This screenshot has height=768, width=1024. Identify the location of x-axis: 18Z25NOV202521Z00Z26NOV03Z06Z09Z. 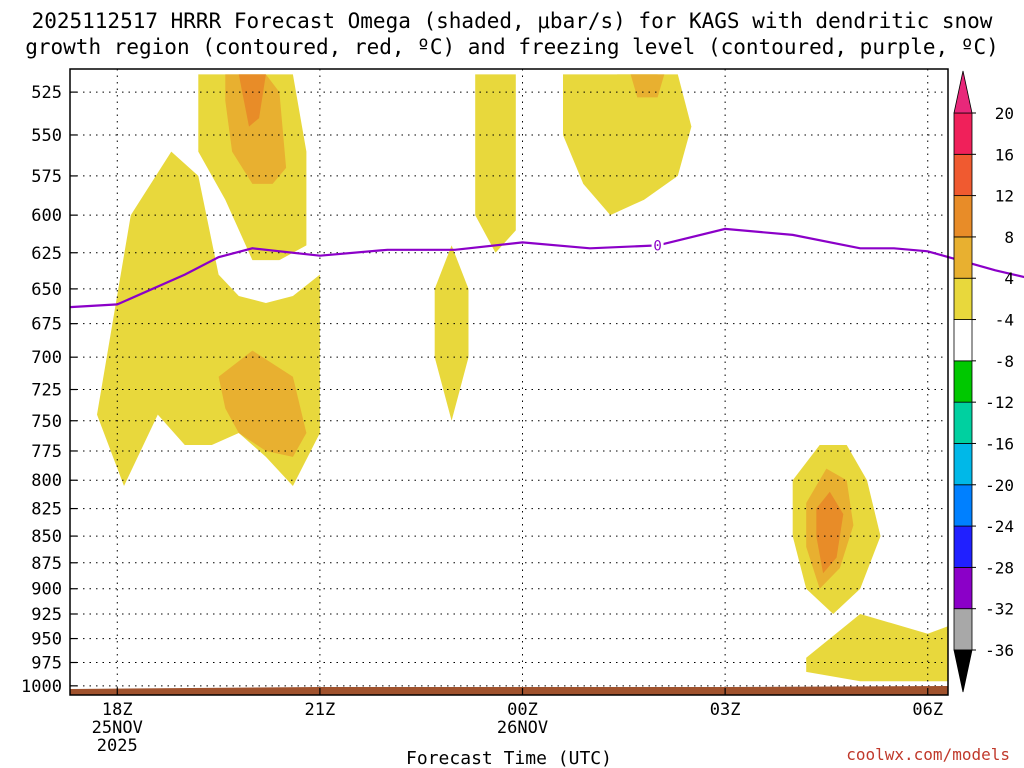
(517, 722).